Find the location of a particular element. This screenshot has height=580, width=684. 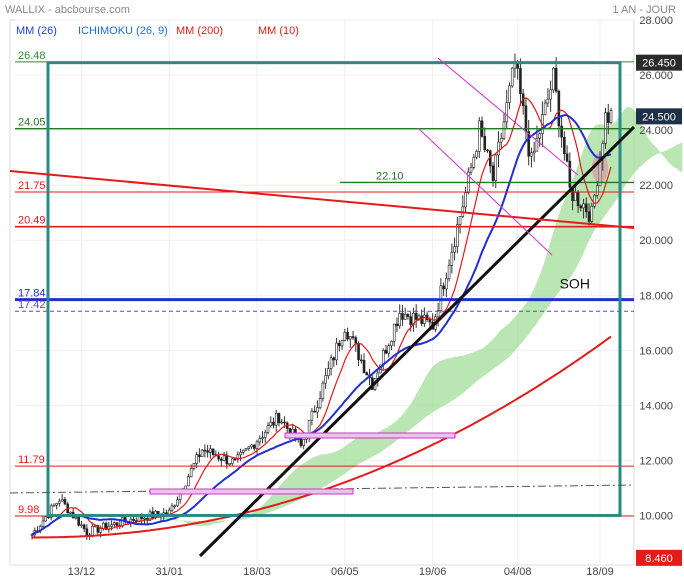

y-tick-label: 28.000 is located at coordinates (656, 21).